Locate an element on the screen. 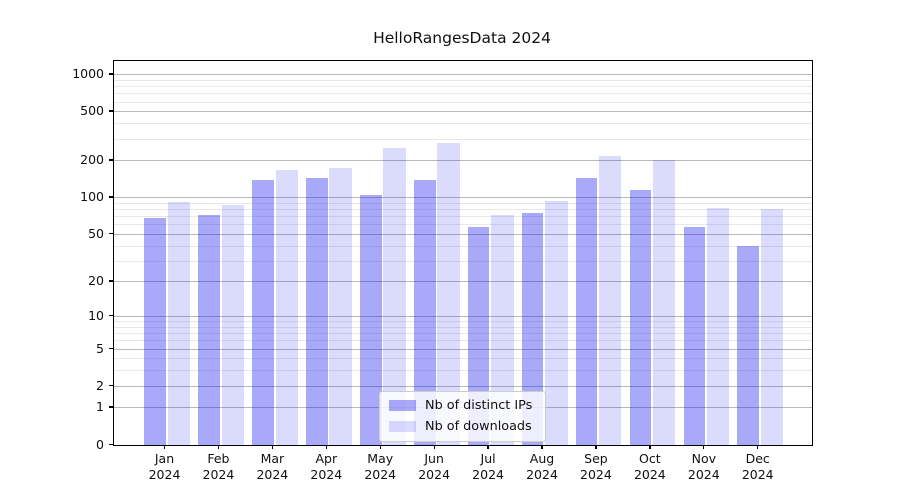  bar-nb-of-downloads-apr is located at coordinates (340, 306).